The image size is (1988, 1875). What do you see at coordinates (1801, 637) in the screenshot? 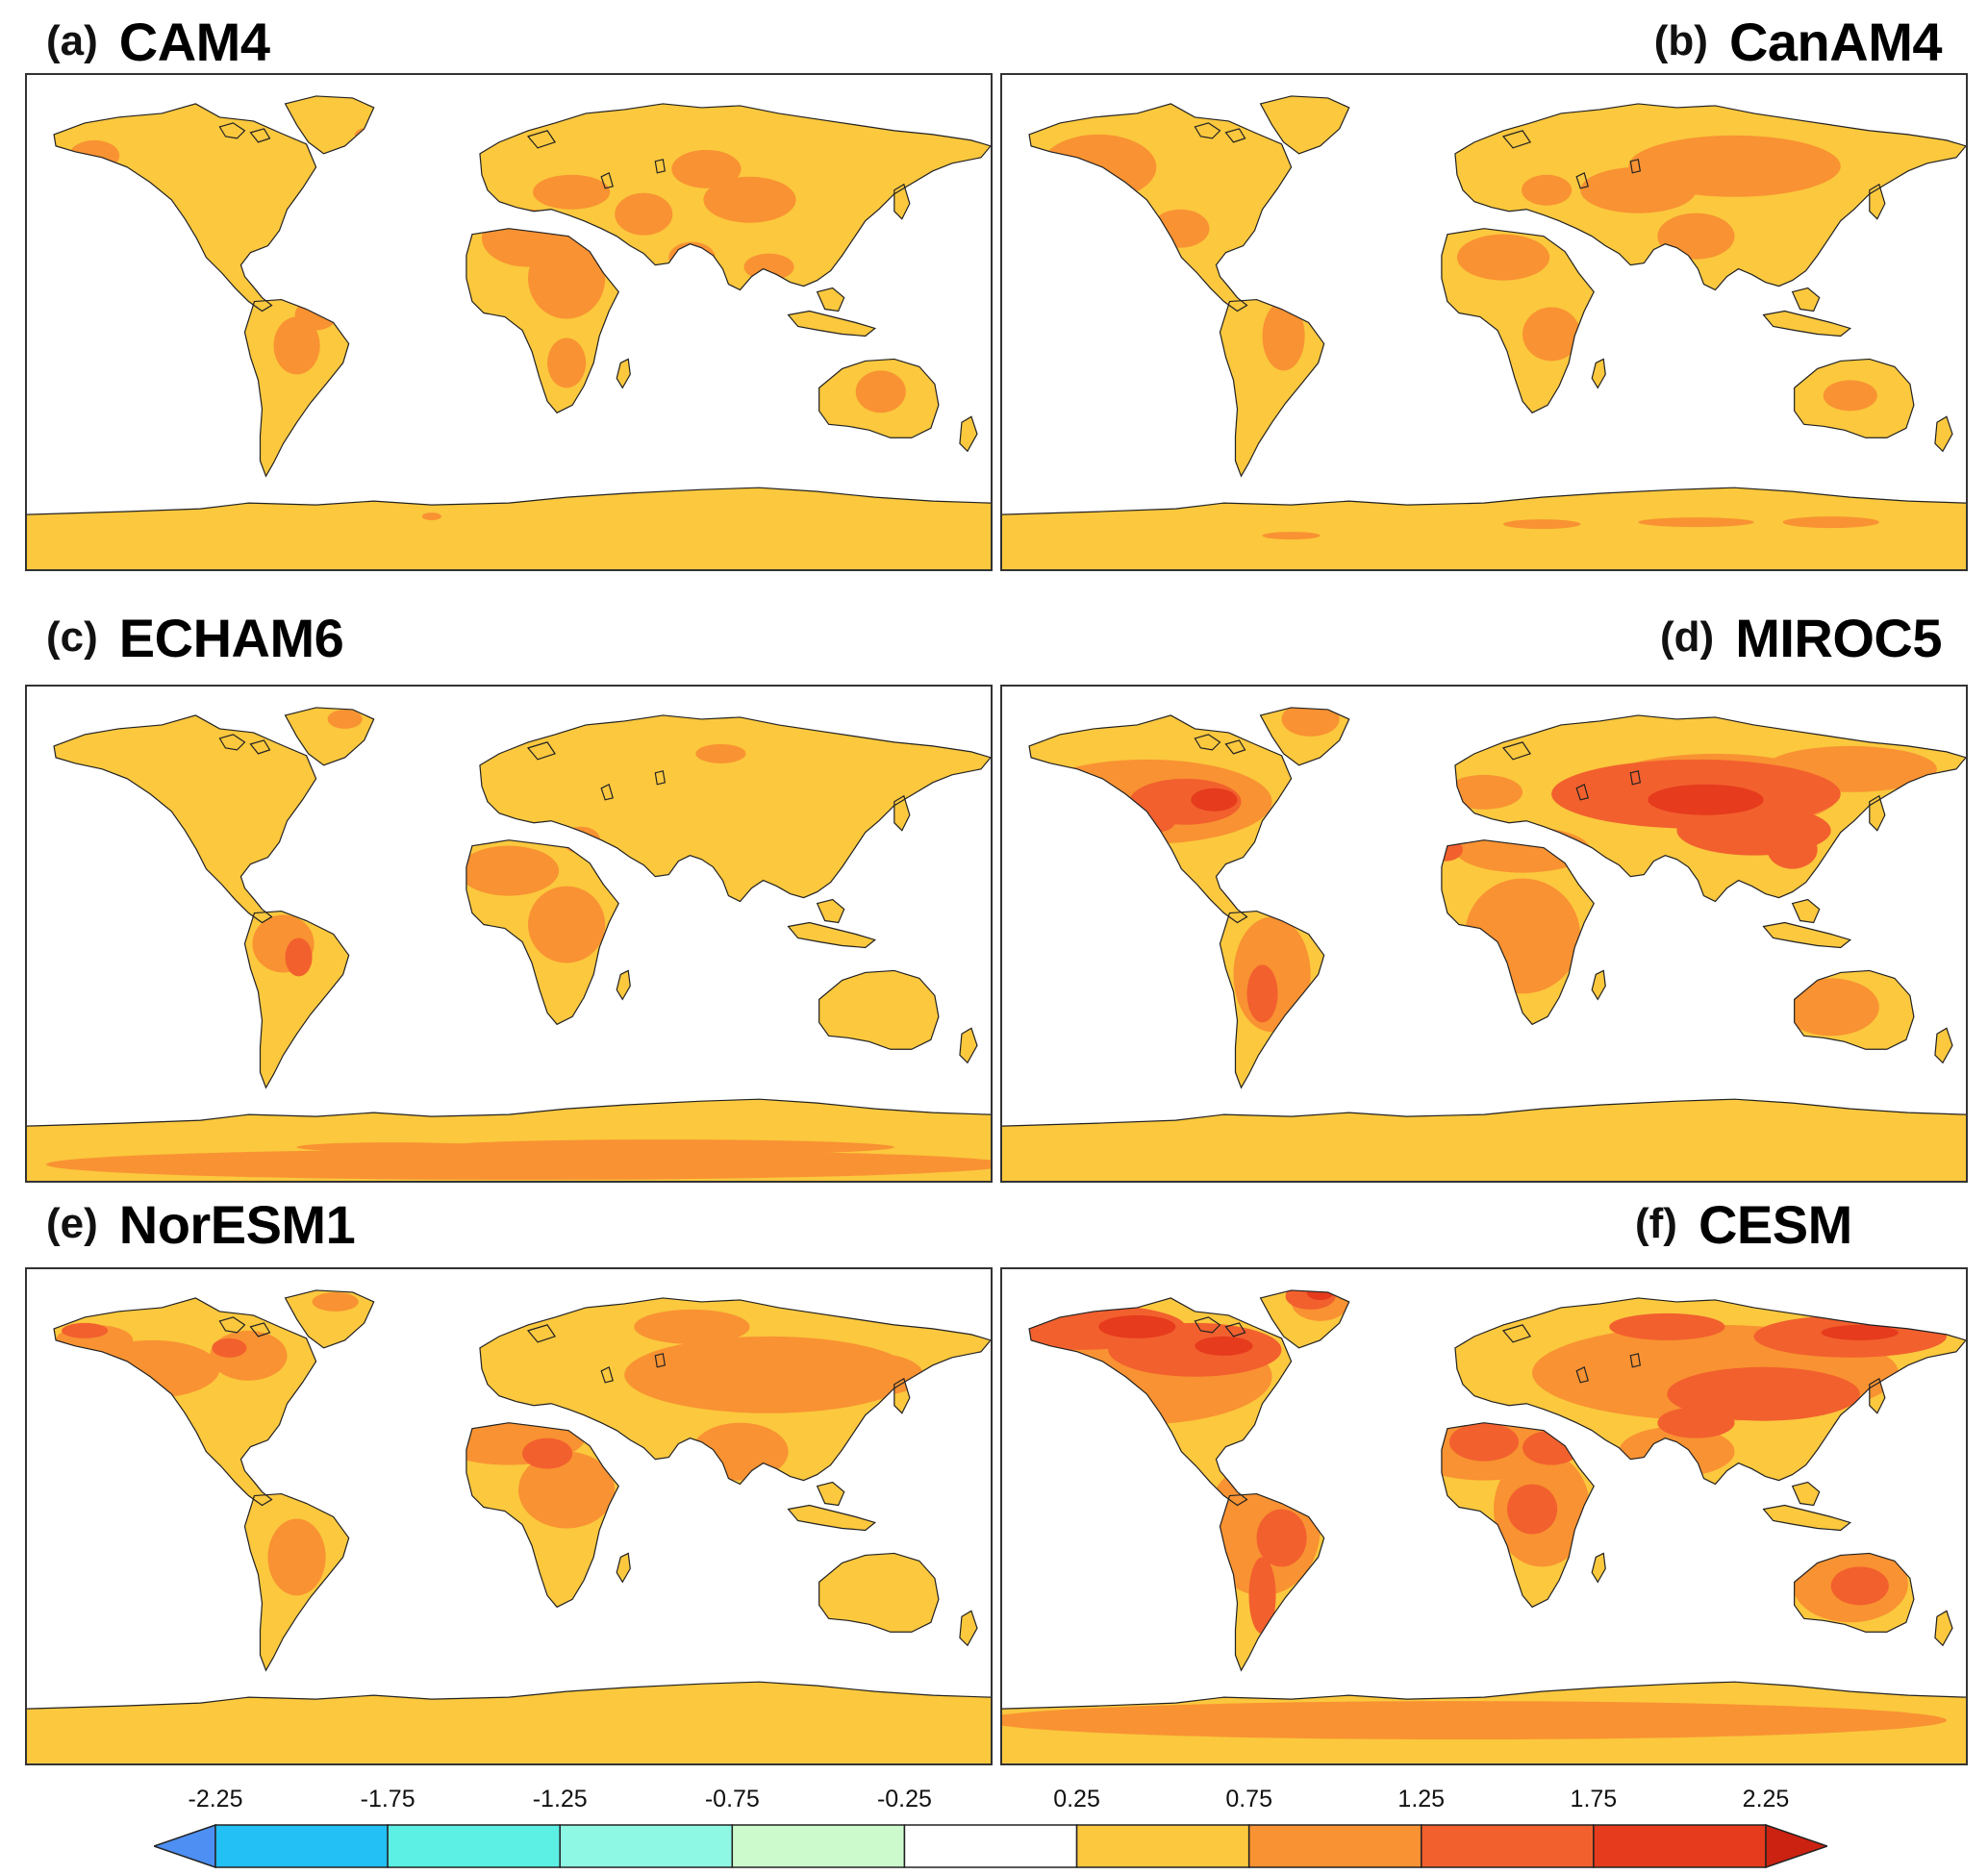
I see `panel-title-d: (d) MIROC5` at bounding box center [1801, 637].